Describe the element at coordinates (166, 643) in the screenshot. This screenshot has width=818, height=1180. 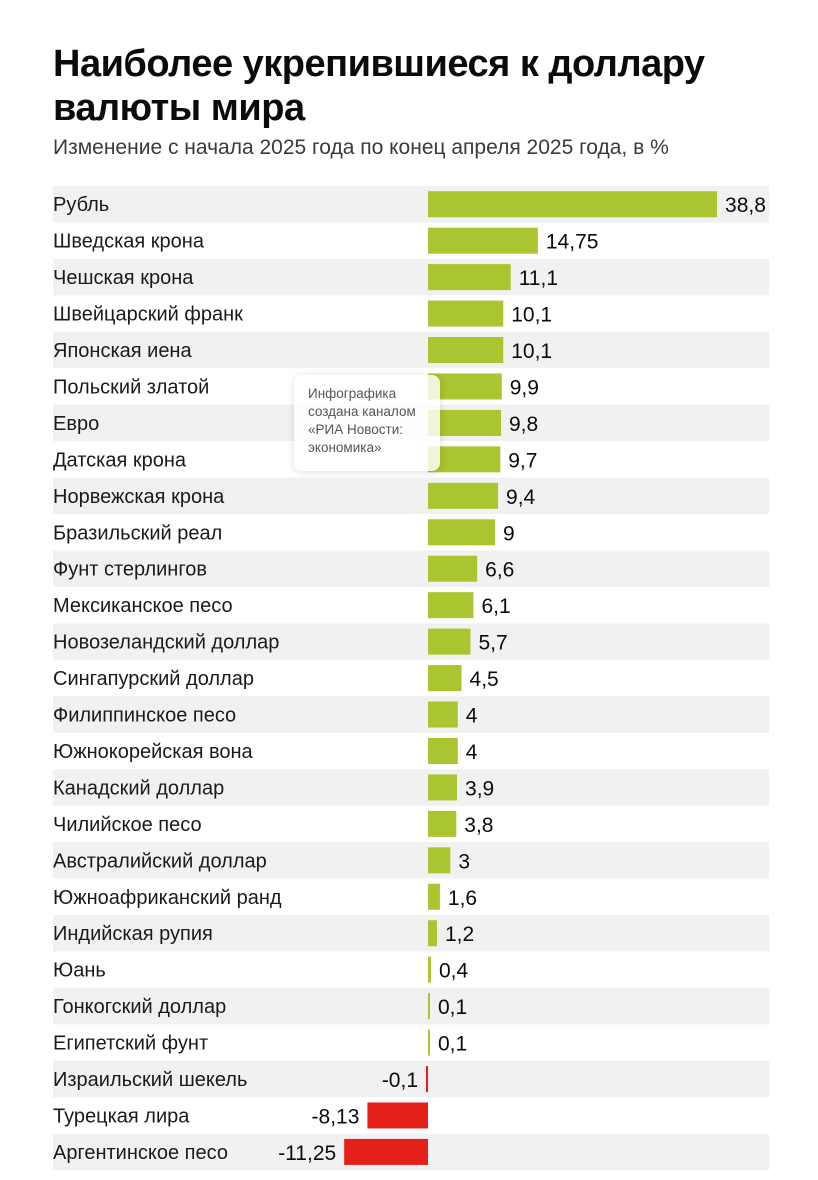
I see `category-label: Новозеландский доллар` at that location.